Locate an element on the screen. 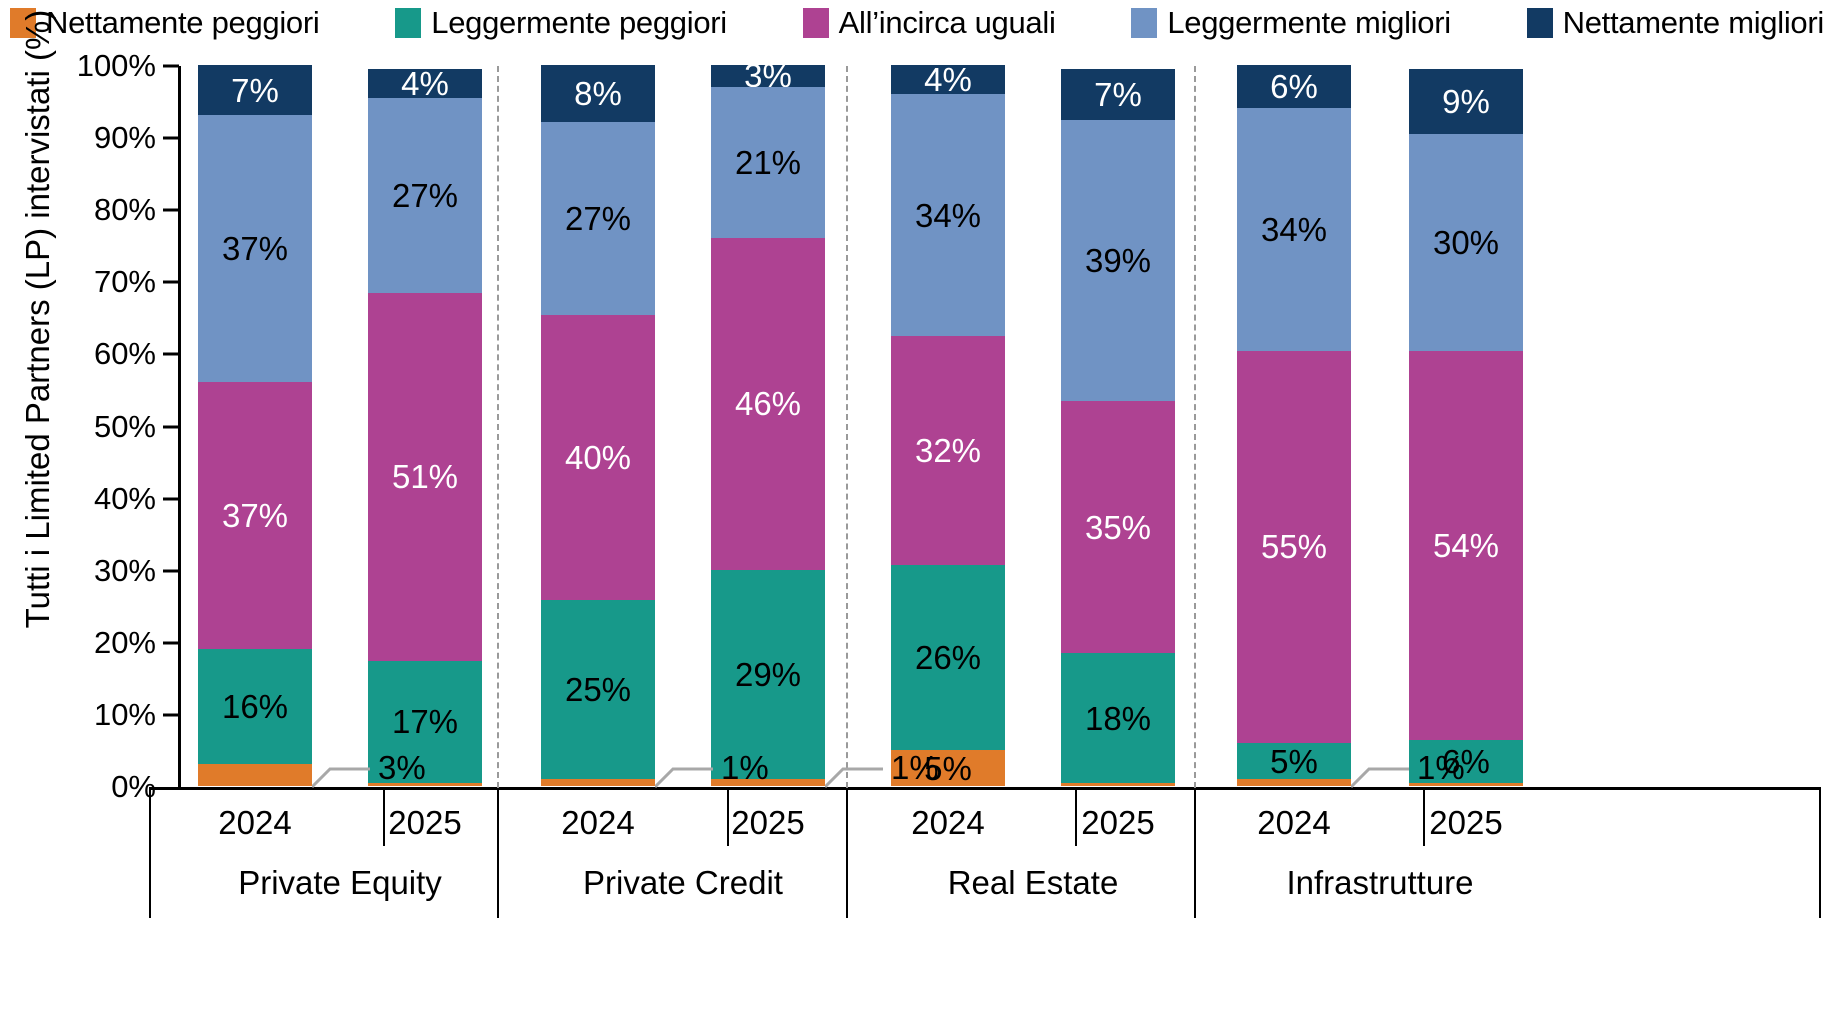 This screenshot has width=1830, height=1032. segment-value-label: 21% is located at coordinates (768, 162).